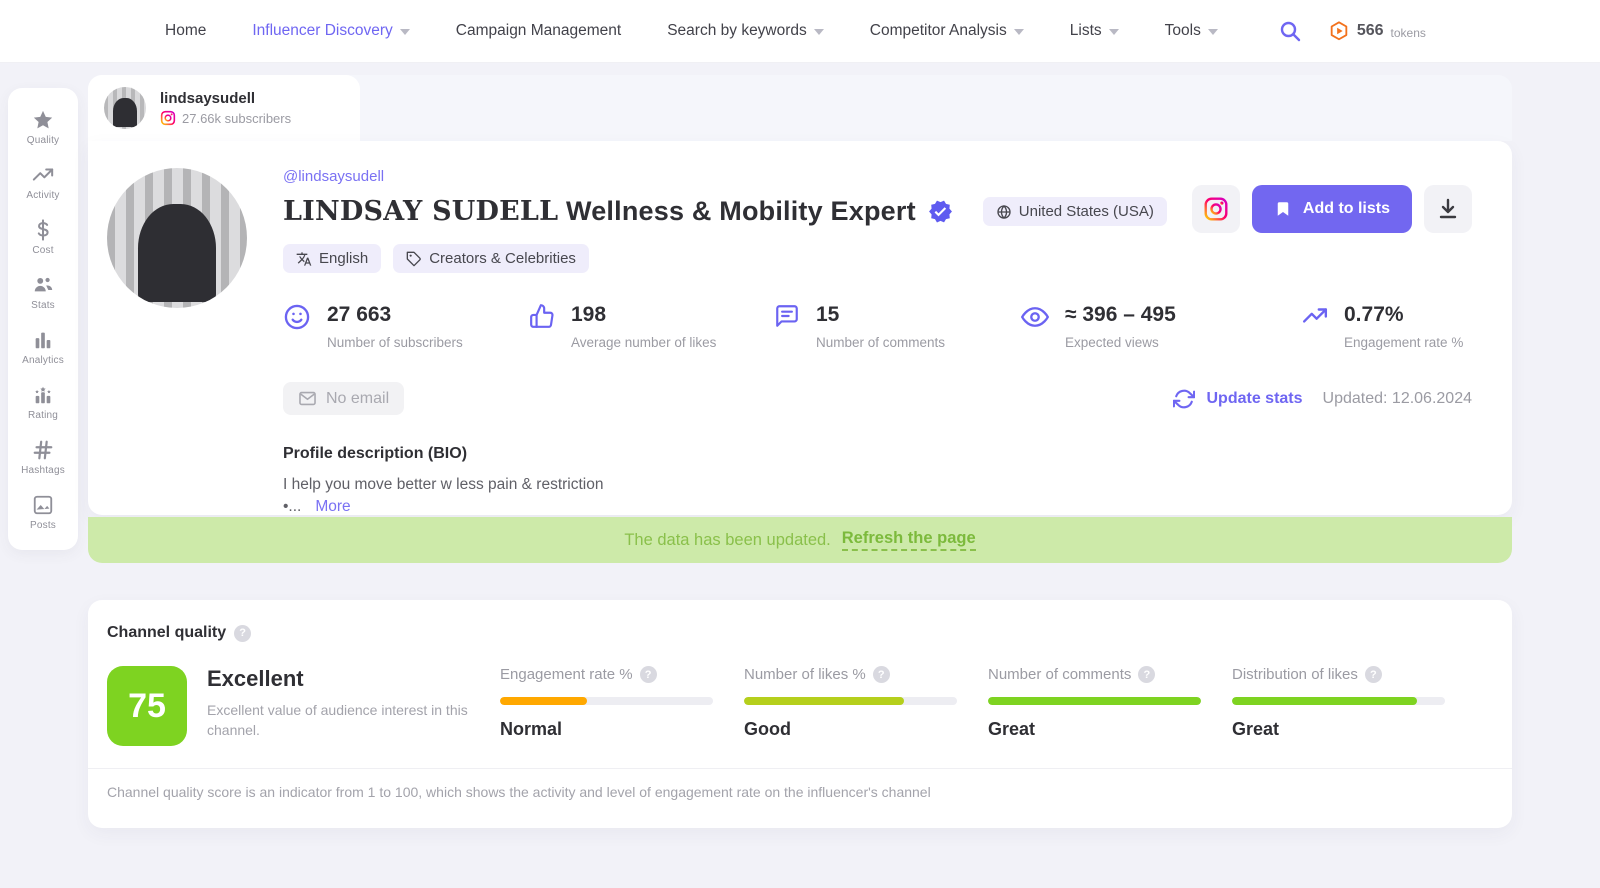 The height and width of the screenshot is (888, 1600). Describe the element at coordinates (1004, 211) in the screenshot. I see `globe-icon` at that location.